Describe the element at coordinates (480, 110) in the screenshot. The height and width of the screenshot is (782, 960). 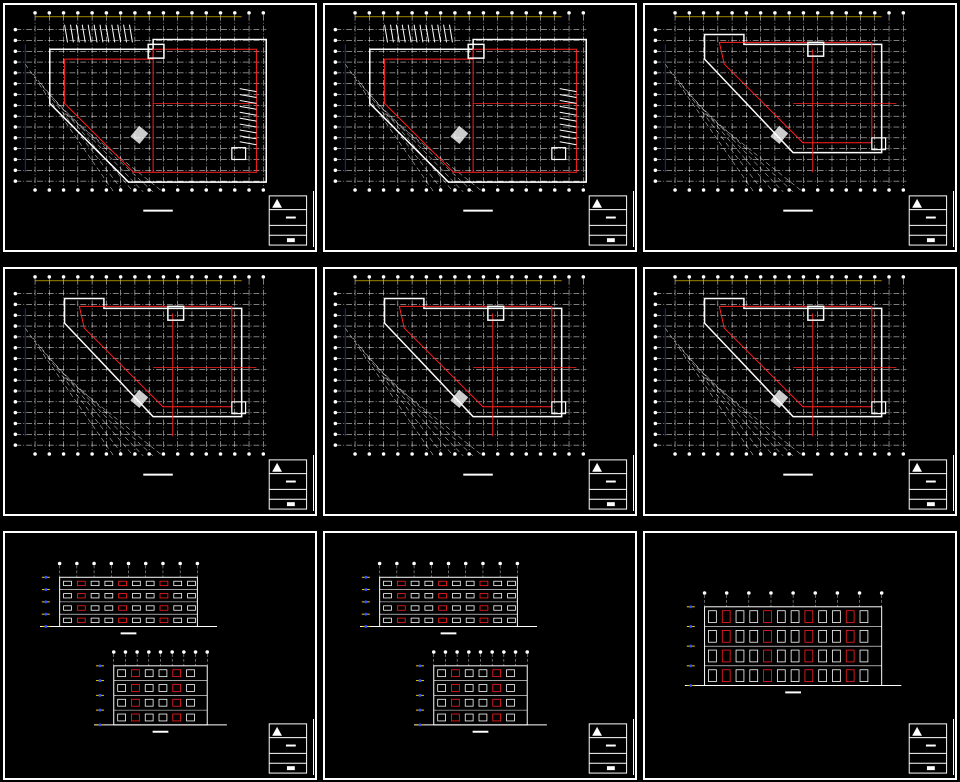
I see `walls` at that location.